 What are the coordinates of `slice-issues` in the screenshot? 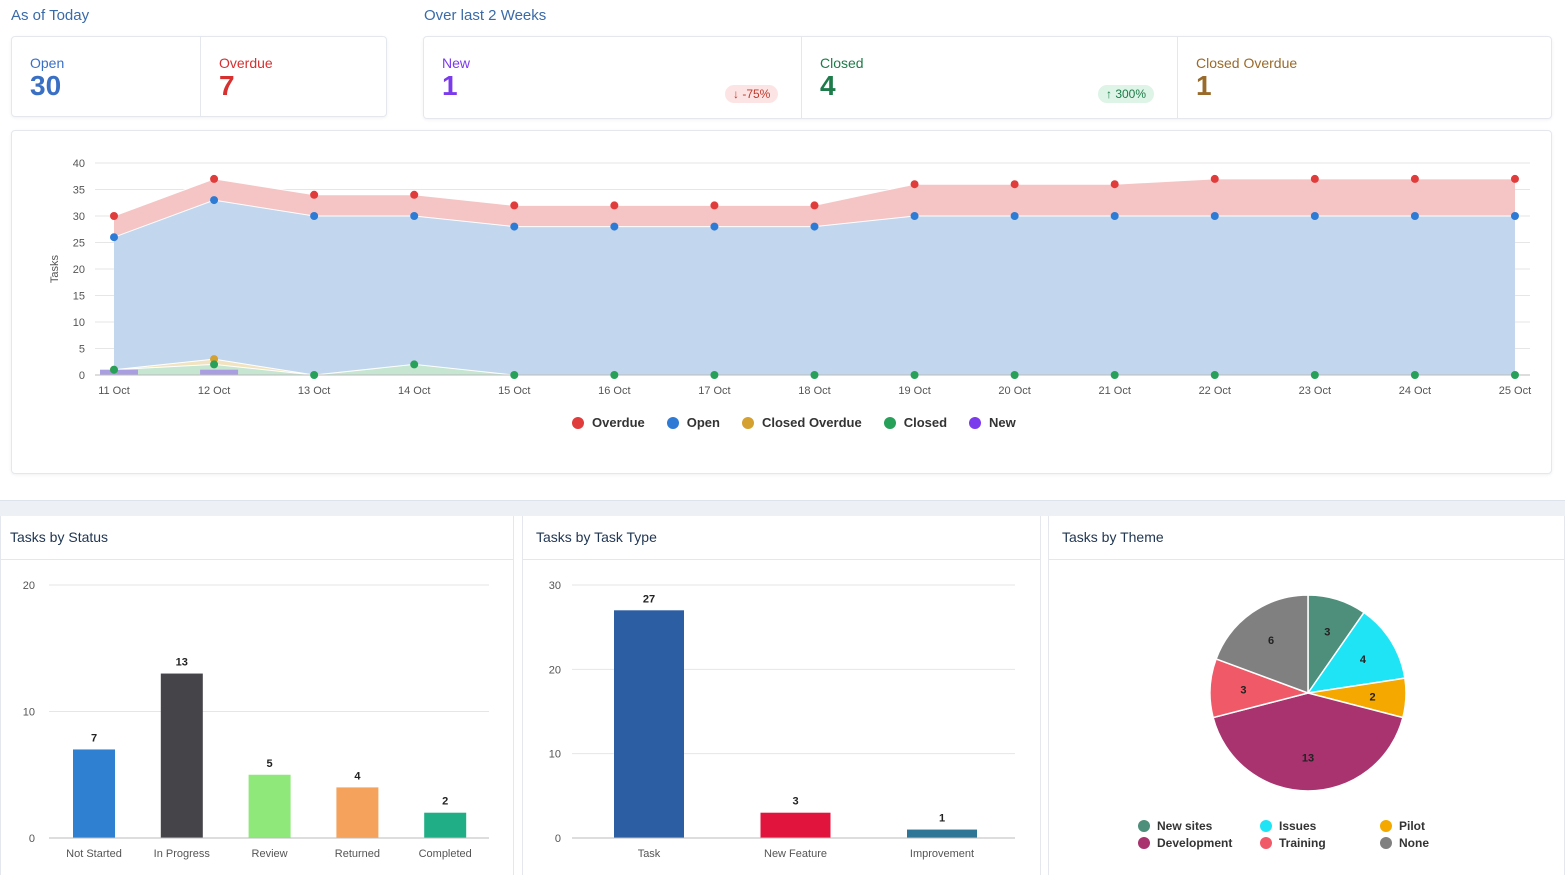 It's located at (1356, 653).